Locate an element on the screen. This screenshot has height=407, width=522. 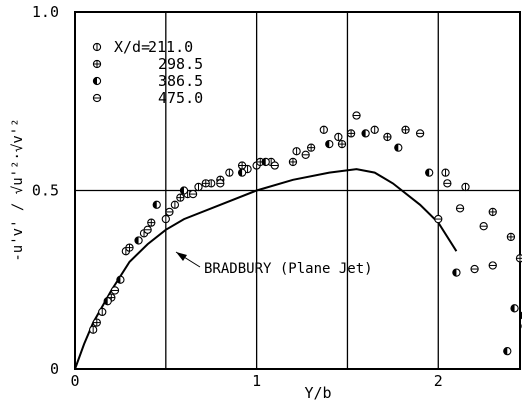
legend-label-3: 386.5 is located at coordinates (180, 81).